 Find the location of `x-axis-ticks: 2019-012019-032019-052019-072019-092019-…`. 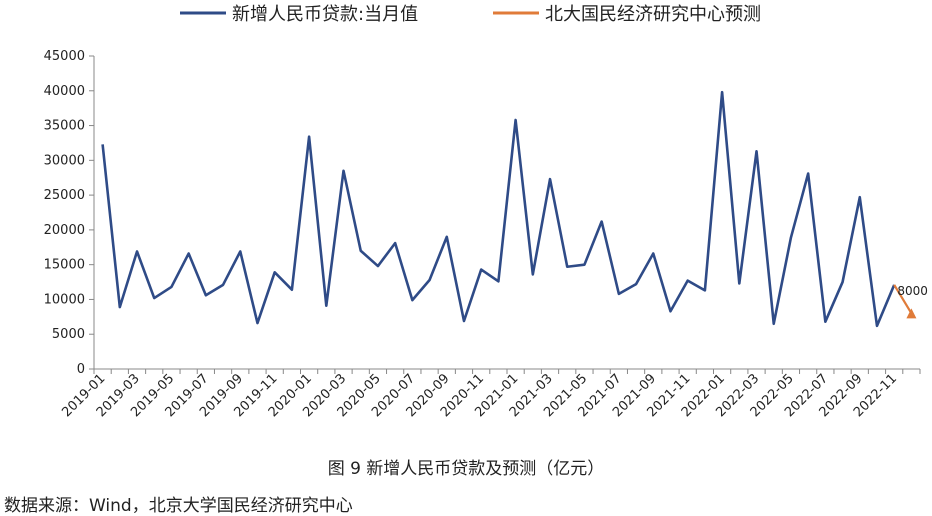

x-axis-ticks: 2019-012019-032019-052019-072019-092019-… is located at coordinates (490, 394).